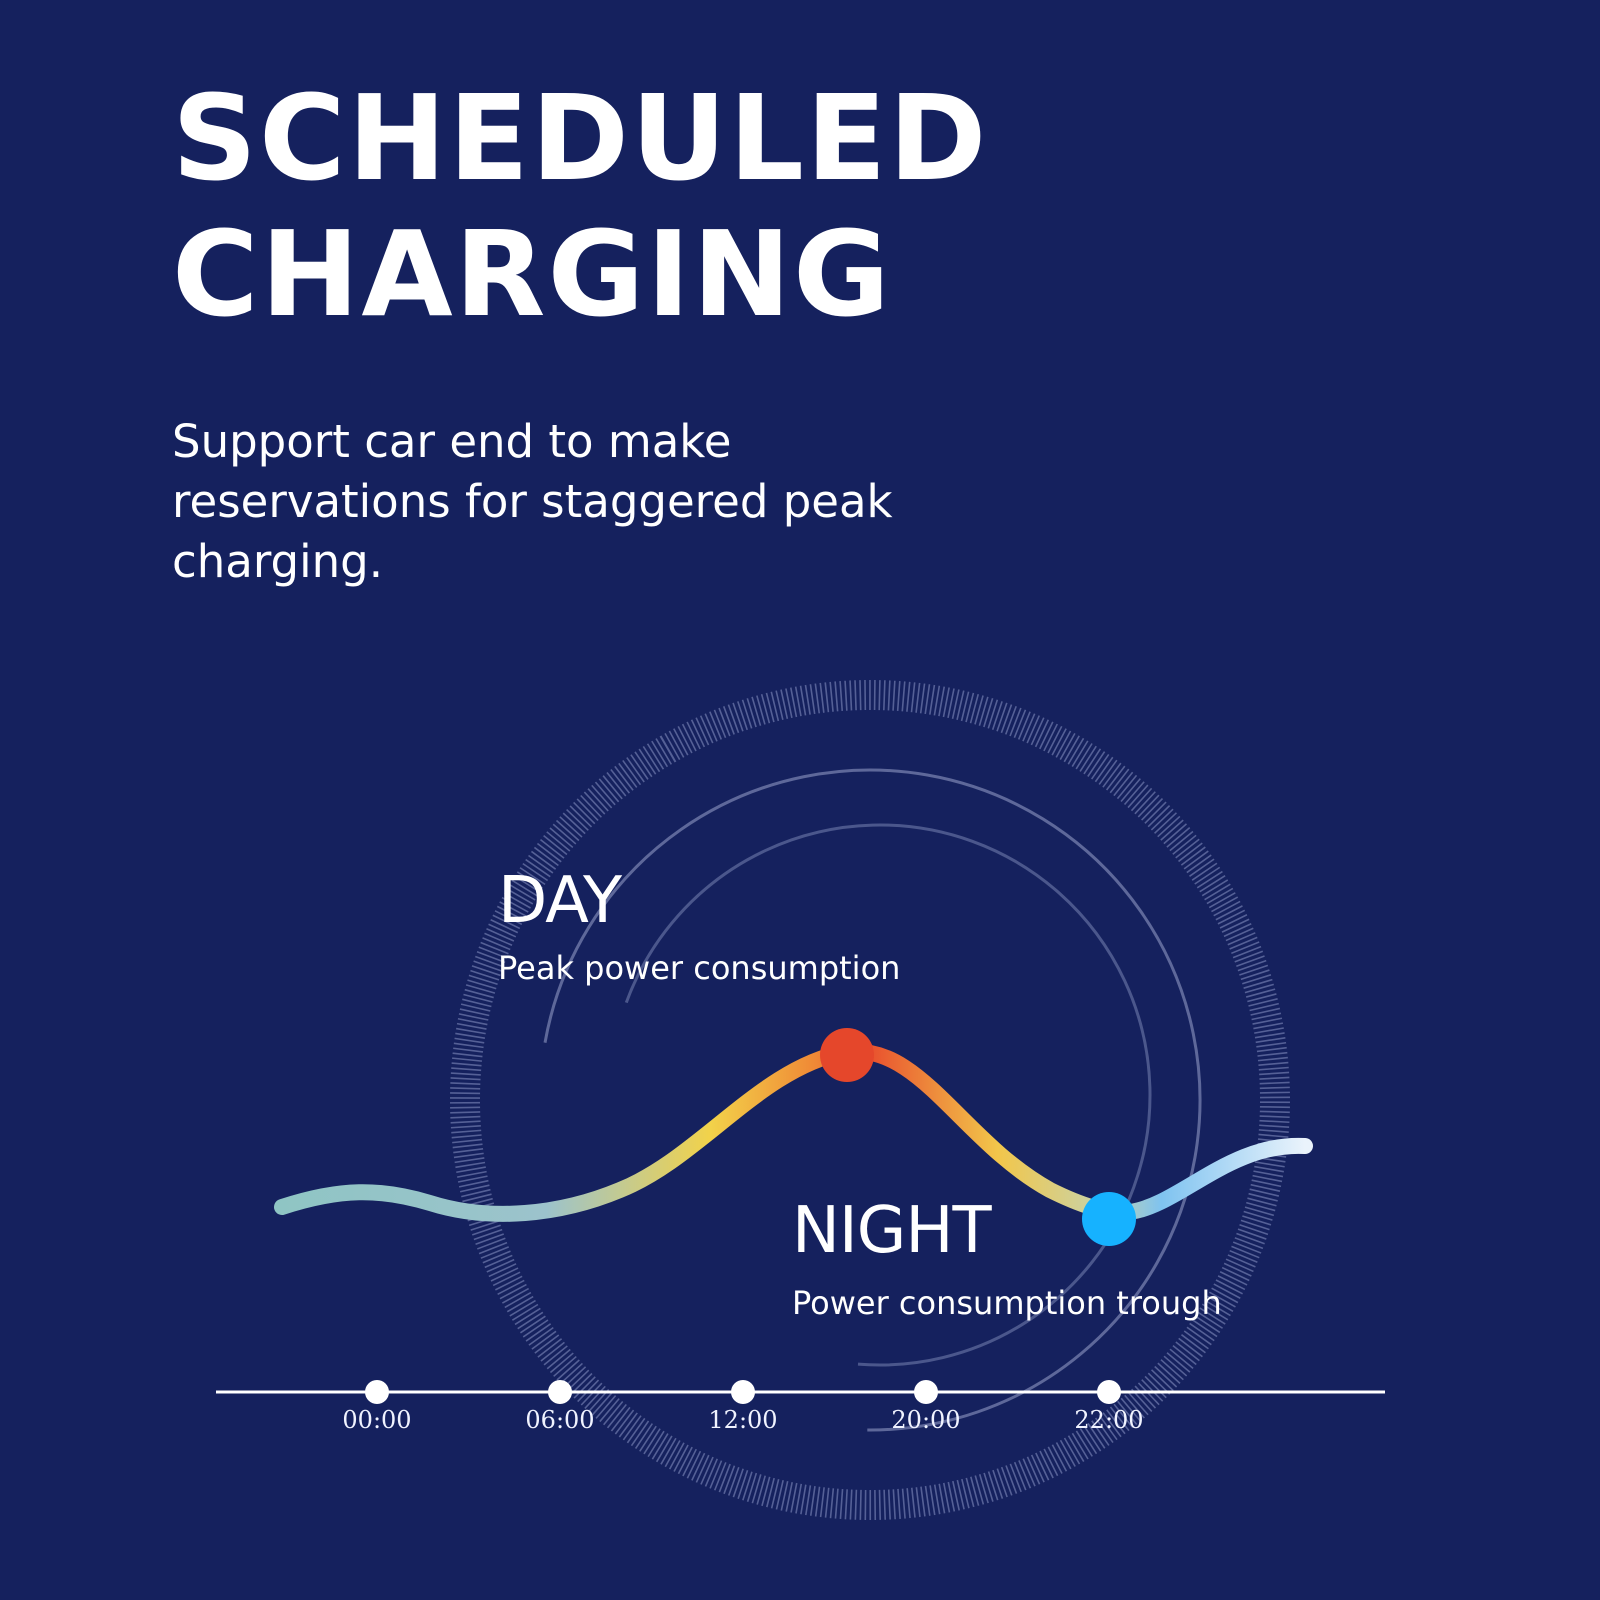 The image size is (1600, 1600). What do you see at coordinates (743, 1420) in the screenshot?
I see `tick-label-1200: 12:00` at bounding box center [743, 1420].